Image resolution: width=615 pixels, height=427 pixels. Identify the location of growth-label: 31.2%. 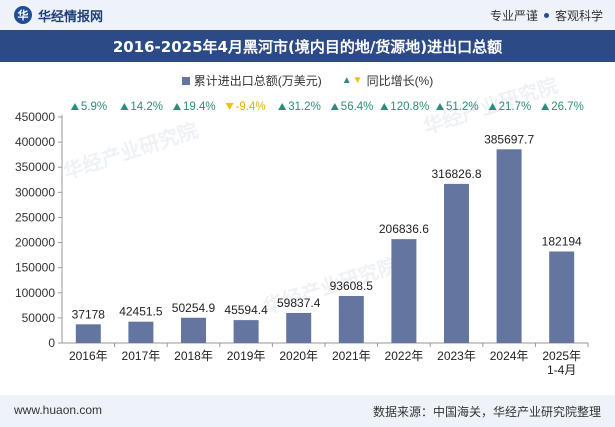
(304, 107).